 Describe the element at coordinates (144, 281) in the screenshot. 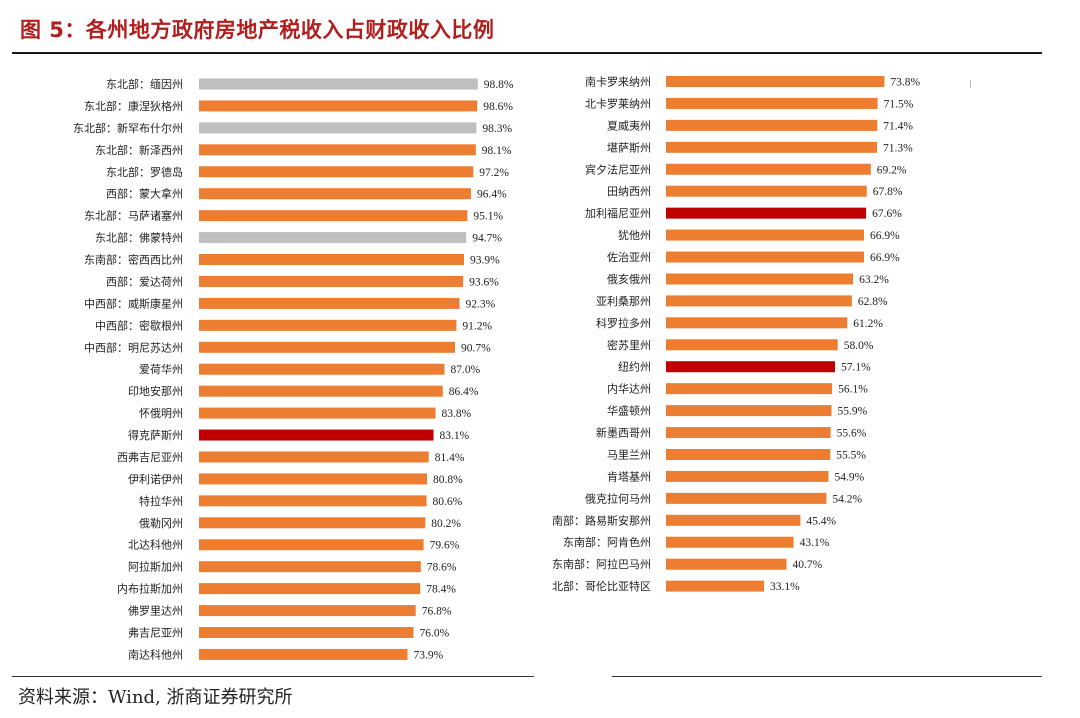

I see `left-category-label: 西部：爱达荷州` at that location.